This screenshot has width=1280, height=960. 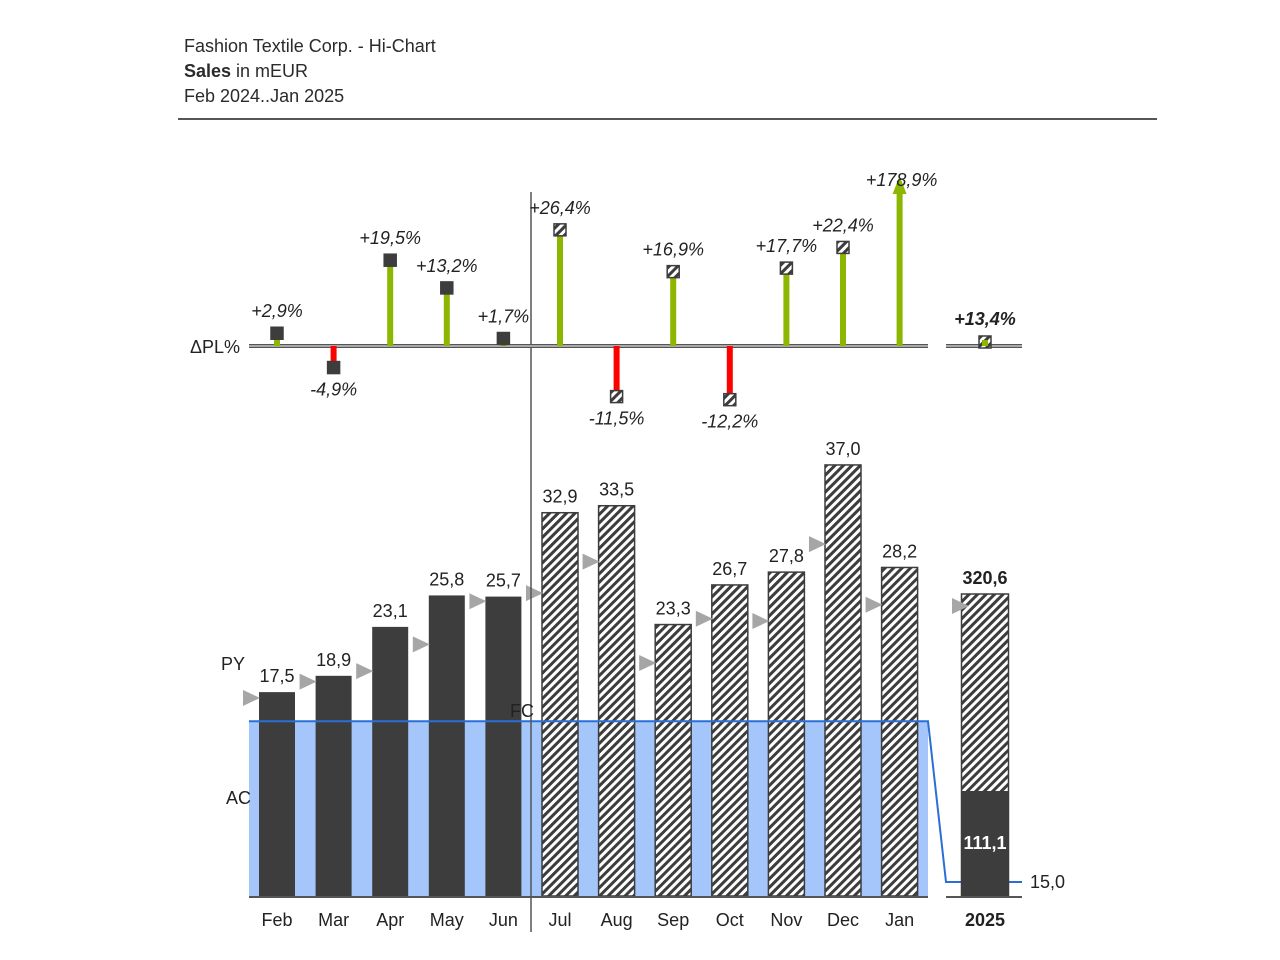 What do you see at coordinates (233, 664) in the screenshot?
I see `py-label: PY` at bounding box center [233, 664].